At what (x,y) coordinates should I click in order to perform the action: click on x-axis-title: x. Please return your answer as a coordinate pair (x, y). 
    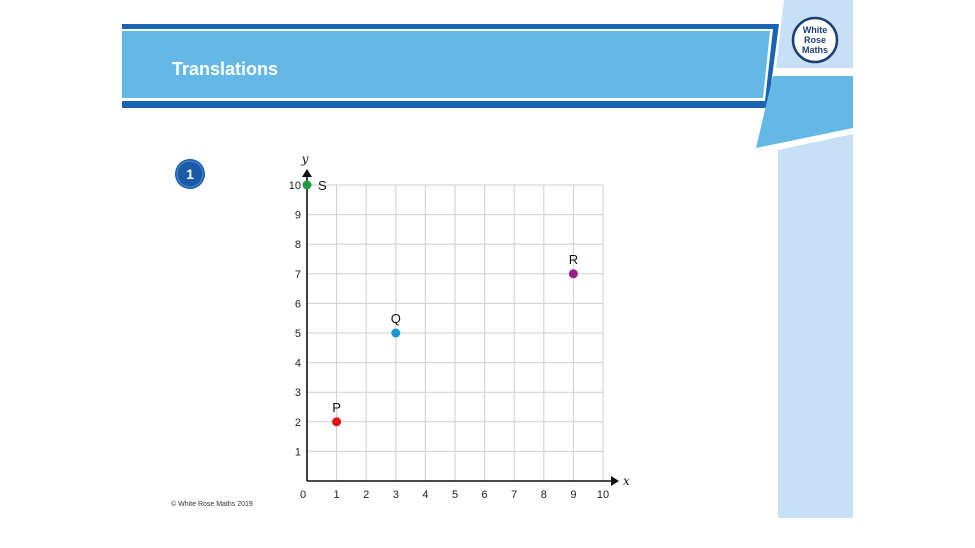
    Looking at the image, I should click on (626, 481).